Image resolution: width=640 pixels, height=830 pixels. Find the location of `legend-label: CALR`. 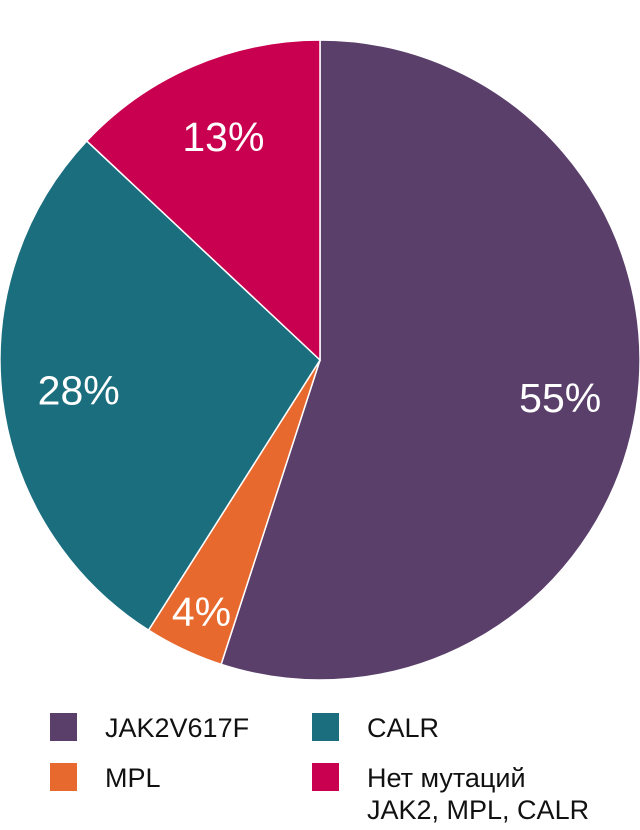

legend-label: CALR is located at coordinates (403, 728).